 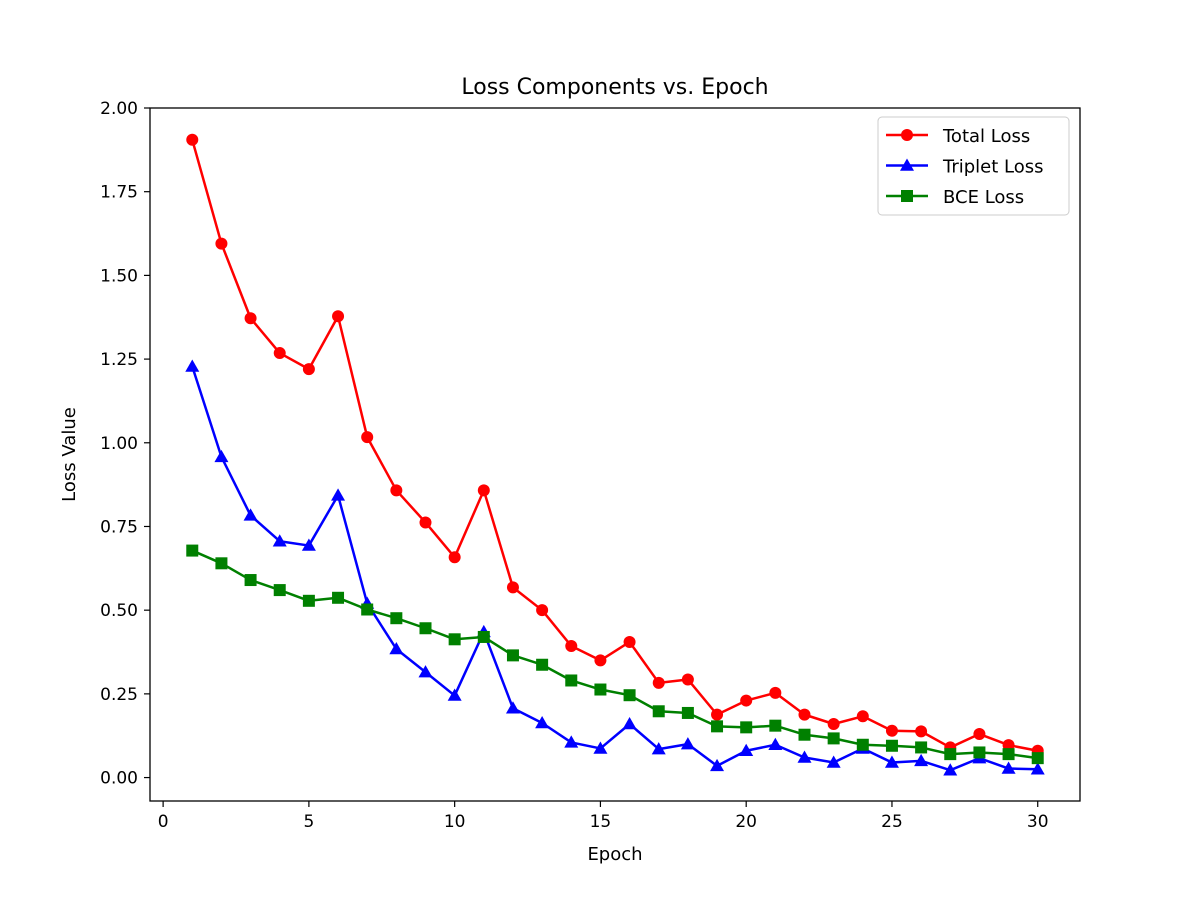 What do you see at coordinates (455, 822) in the screenshot?
I see `x-tick-label: 10` at bounding box center [455, 822].